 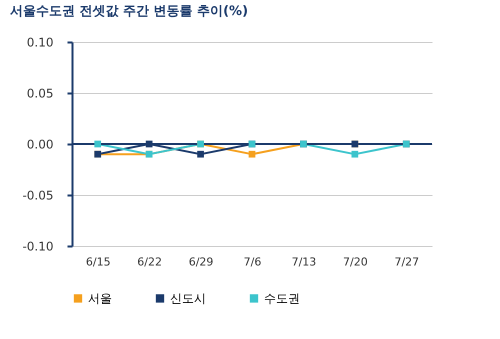 I want to click on y-tick-label: 0.00, so click(x=40, y=145).